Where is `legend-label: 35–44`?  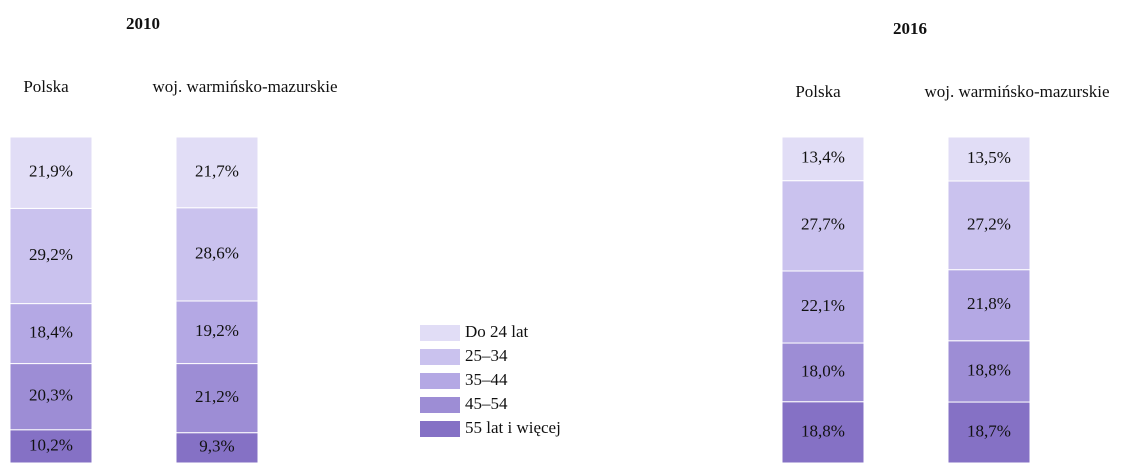 legend-label: 35–44 is located at coordinates (486, 379).